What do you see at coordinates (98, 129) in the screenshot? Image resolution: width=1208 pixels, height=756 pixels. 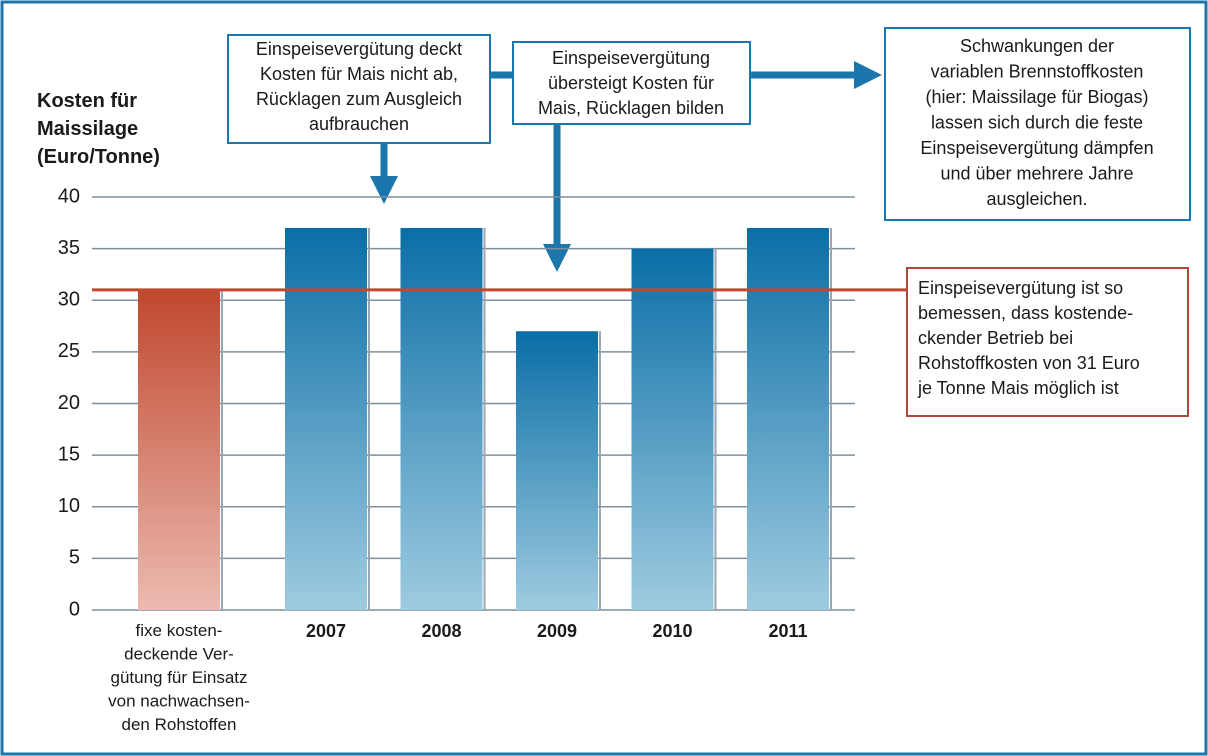 I see `y-axis-label: Kosten für Maissilage (Euro/Tonne)` at bounding box center [98, 129].